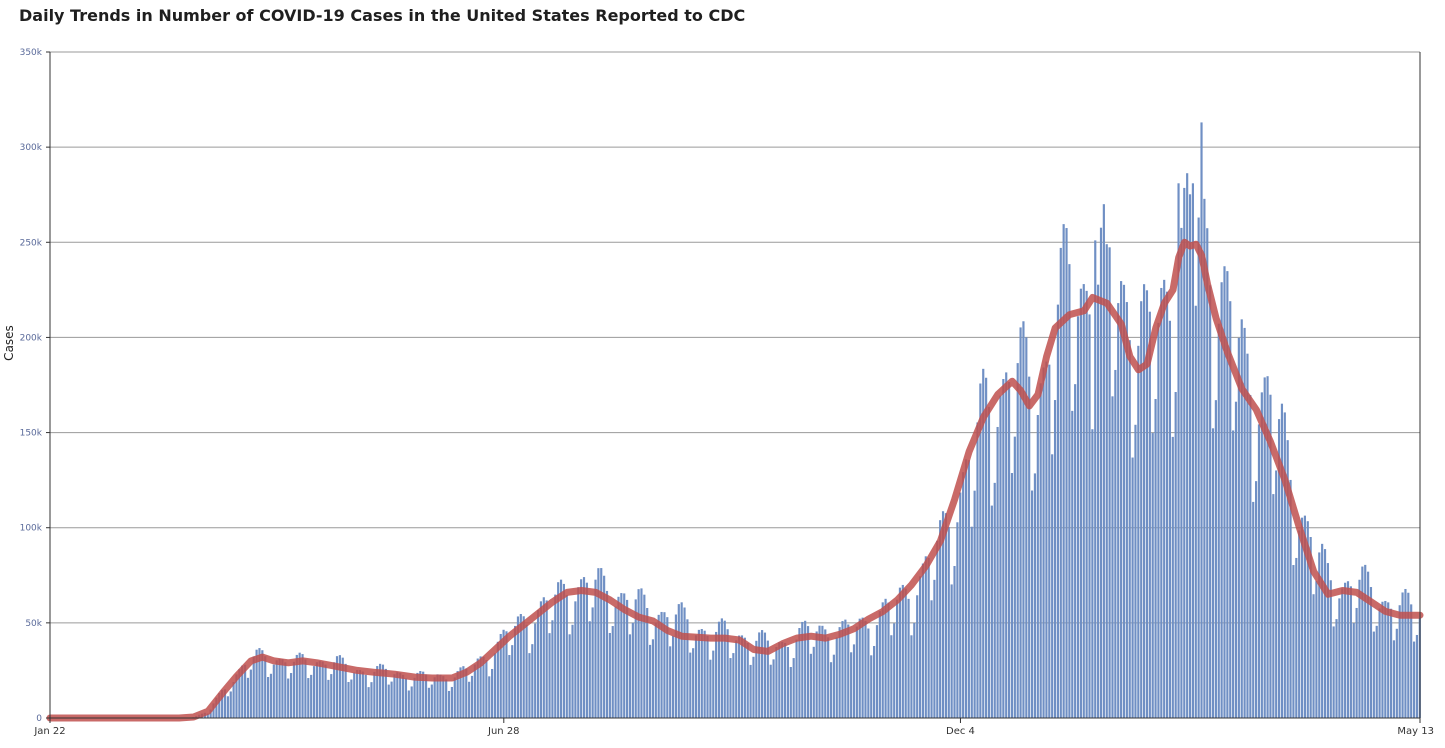 The width and height of the screenshot is (1445, 748). I want to click on y-tick-label: 200k, so click(31, 338).